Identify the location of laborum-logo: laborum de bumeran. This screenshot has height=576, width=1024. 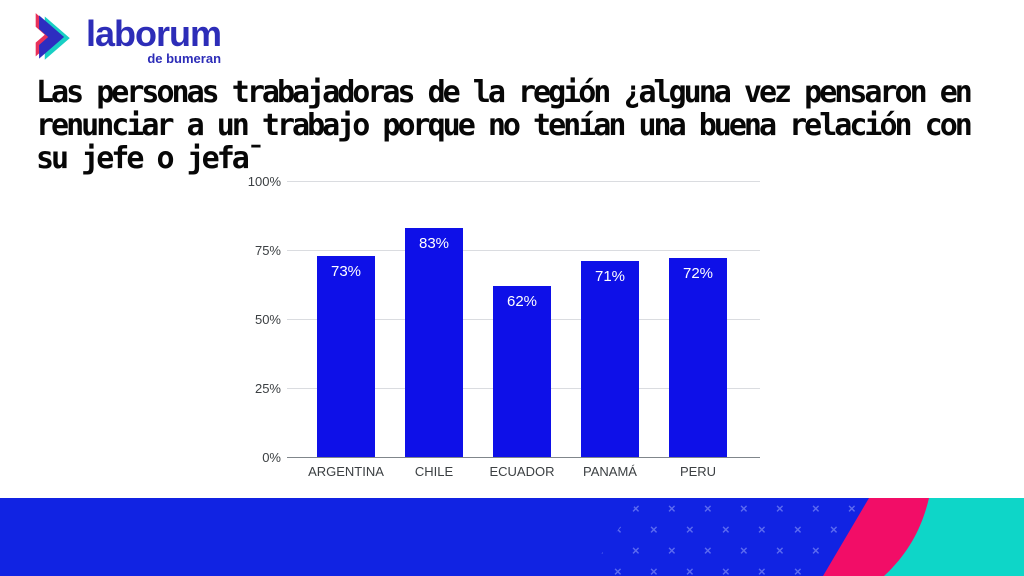
(126, 39).